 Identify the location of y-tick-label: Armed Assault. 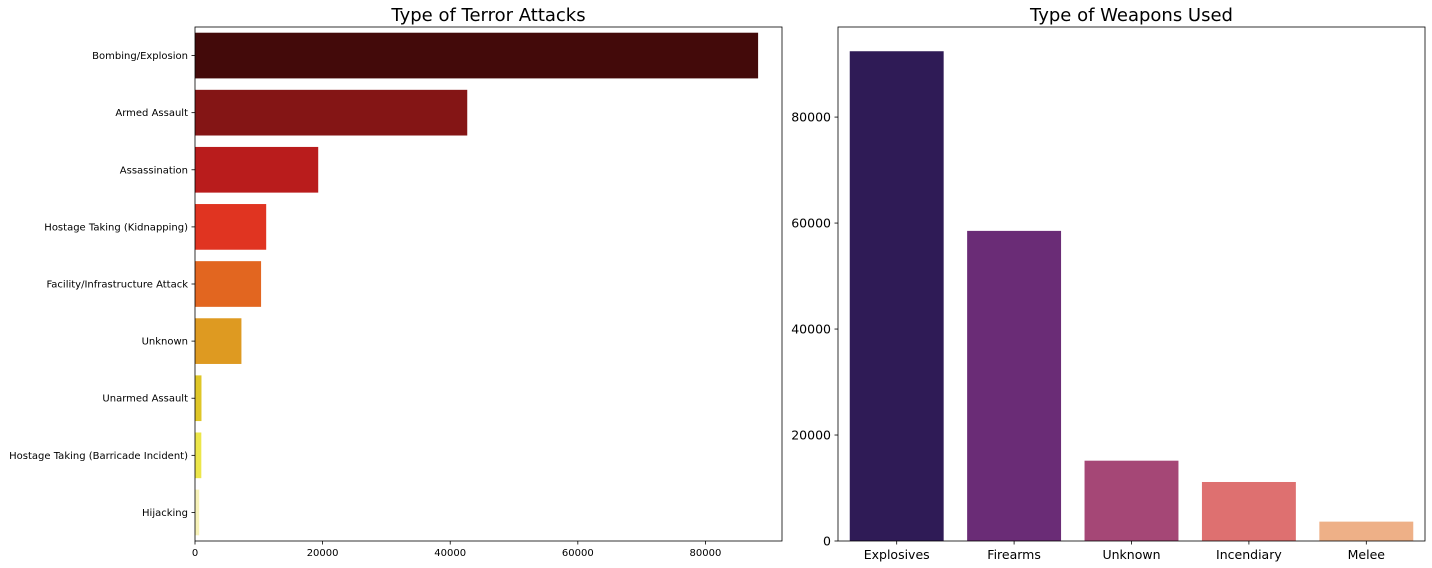
(151, 113).